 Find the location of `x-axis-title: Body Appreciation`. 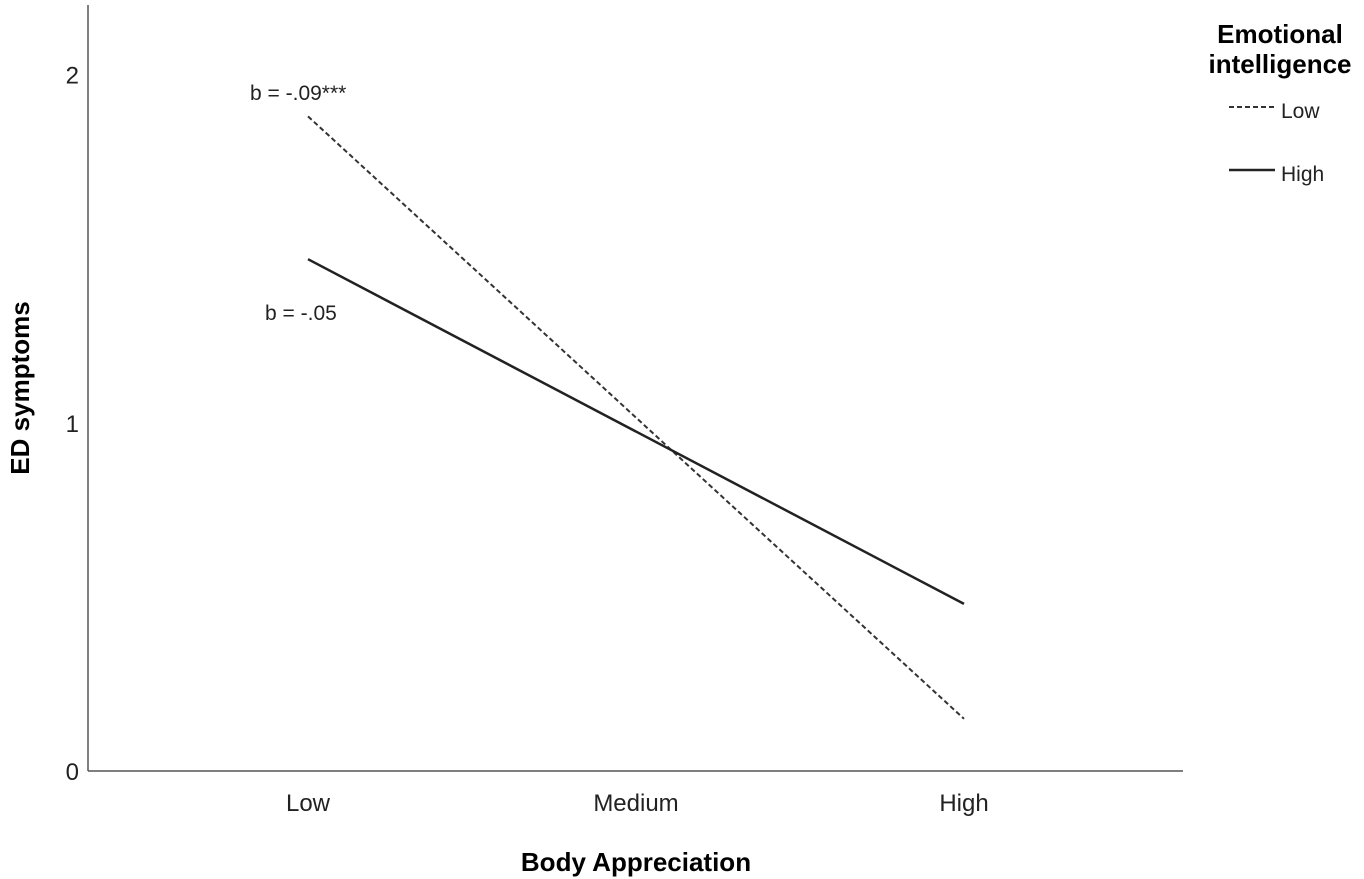

x-axis-title: Body Appreciation is located at coordinates (636, 862).